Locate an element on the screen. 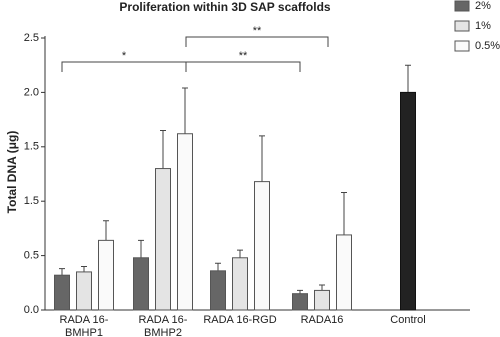 This screenshot has width=500, height=337. y-tick-label: 2.5 is located at coordinates (31, 38).